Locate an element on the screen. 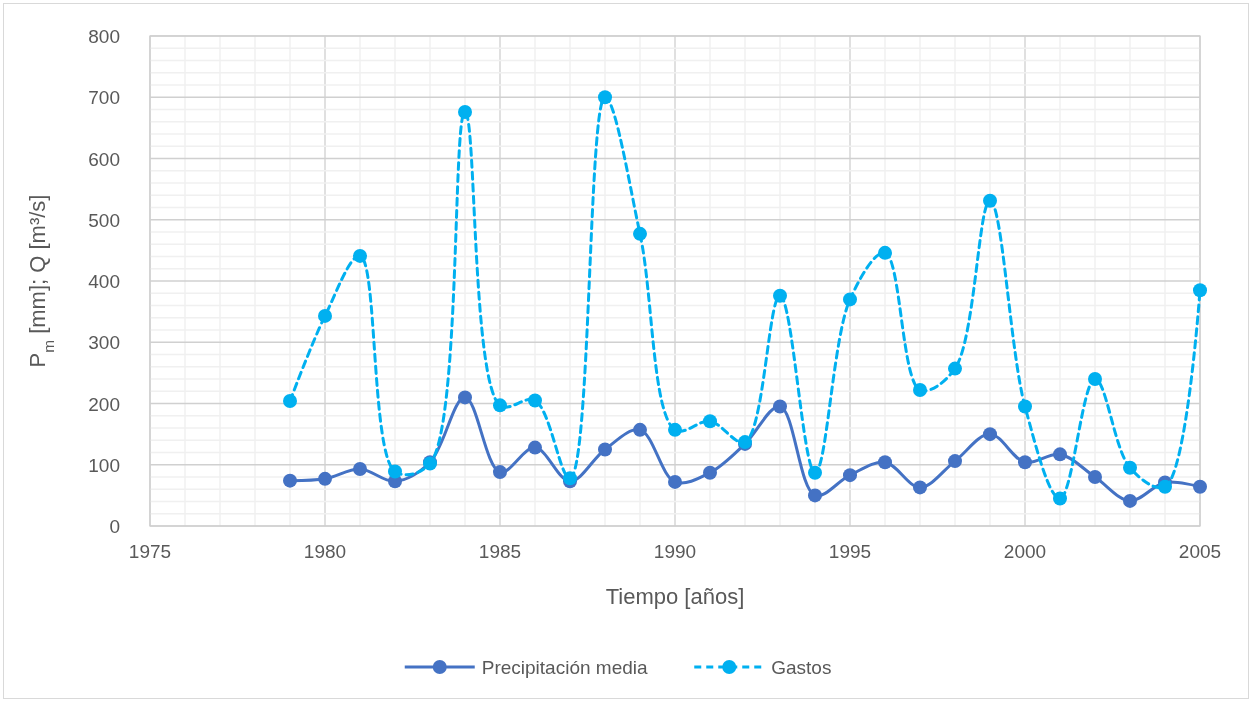 The image size is (1252, 702). y-tick-label: 200 is located at coordinates (104, 404).